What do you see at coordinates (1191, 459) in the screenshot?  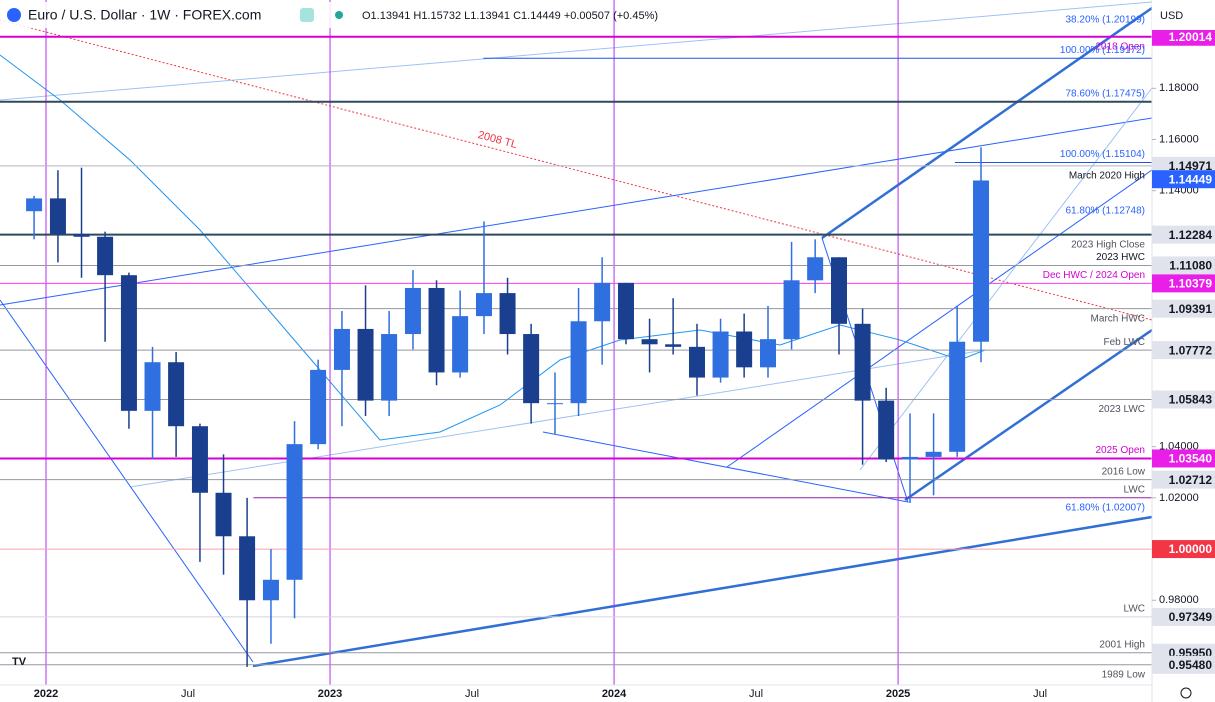 I see `price-tag-label: 1.03540` at bounding box center [1191, 459].